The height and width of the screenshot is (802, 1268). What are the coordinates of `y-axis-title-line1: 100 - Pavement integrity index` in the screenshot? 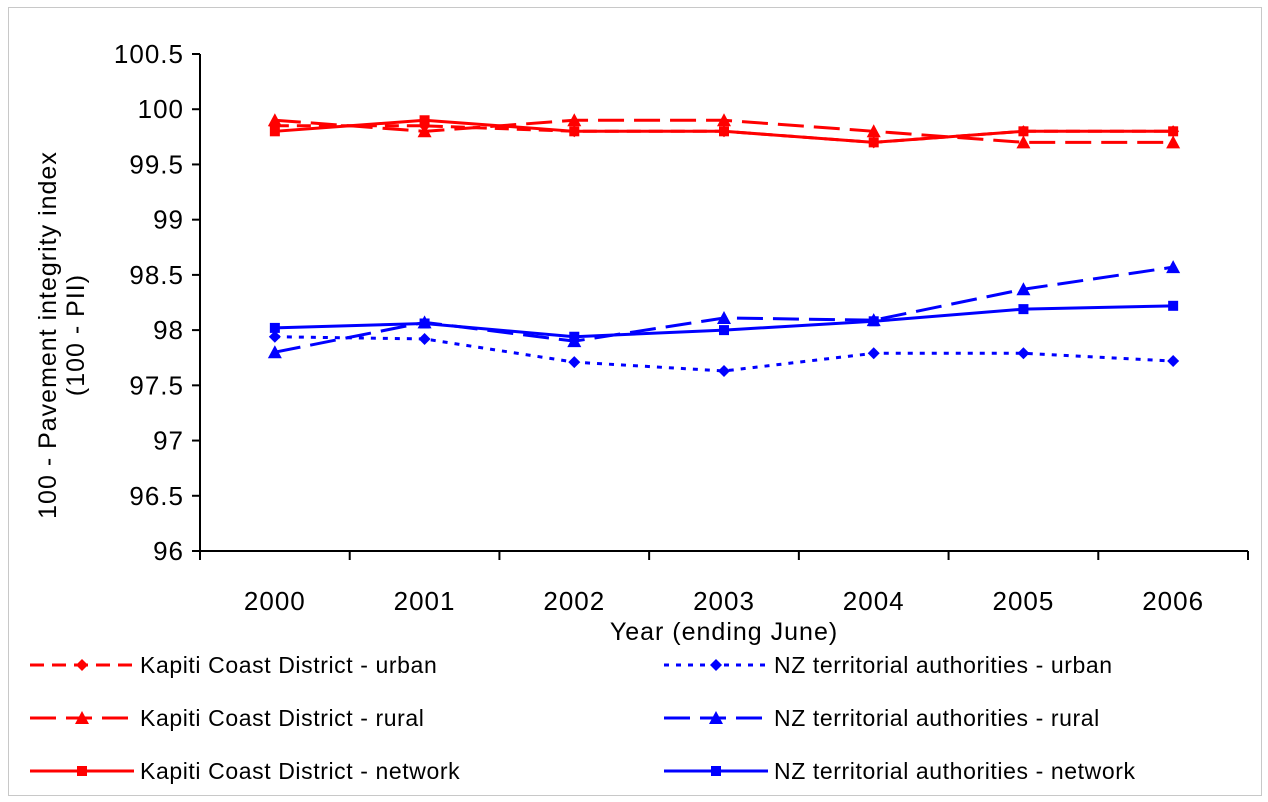 It's located at (48, 335).